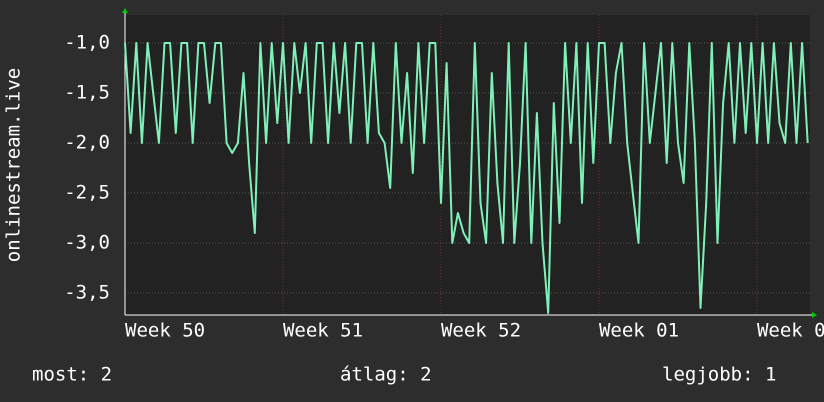 The height and width of the screenshot is (402, 824). Describe the element at coordinates (87, 43) in the screenshot. I see `y-tick-label: -1,0` at that location.